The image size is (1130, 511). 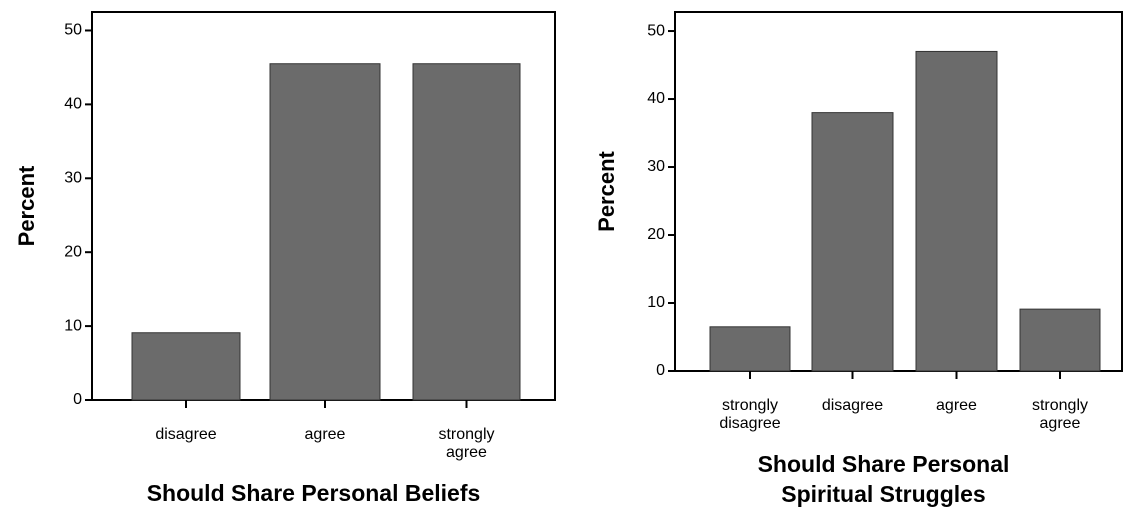 What do you see at coordinates (749, 414) in the screenshot?
I see `x-tick-label: strongly disagree` at bounding box center [749, 414].